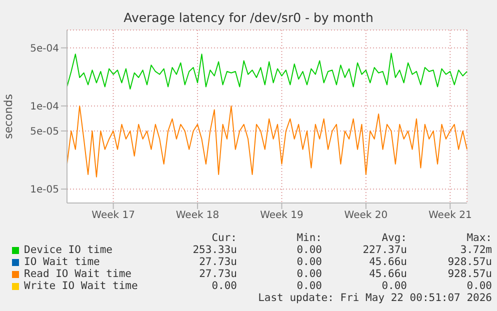  What do you see at coordinates (44, 132) in the screenshot?
I see `y-tick-label: 5e-05` at bounding box center [44, 132].